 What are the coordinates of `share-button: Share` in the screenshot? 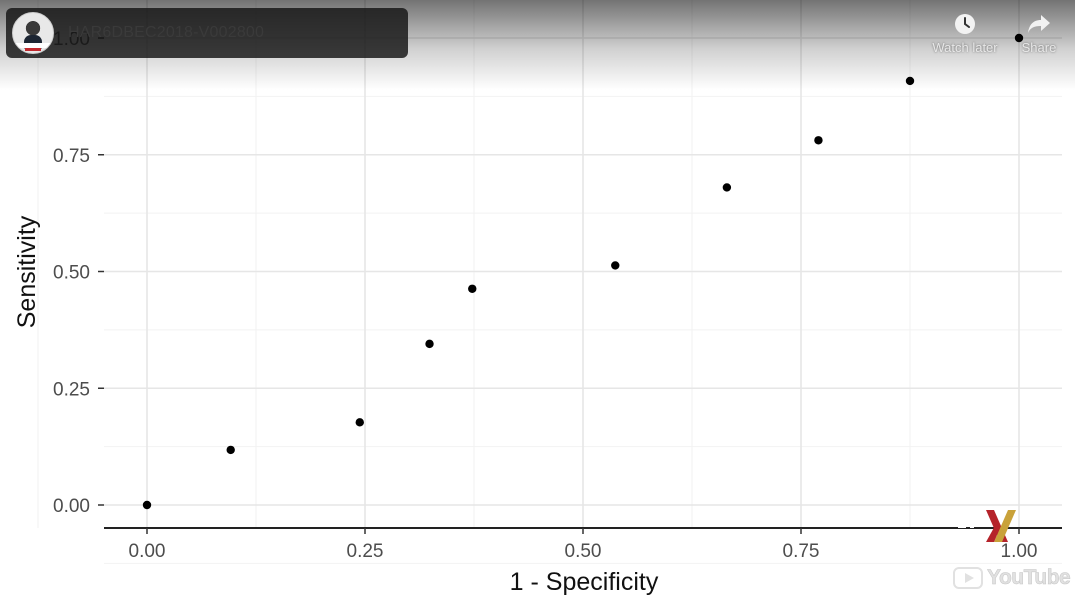 It's located at (1039, 33).